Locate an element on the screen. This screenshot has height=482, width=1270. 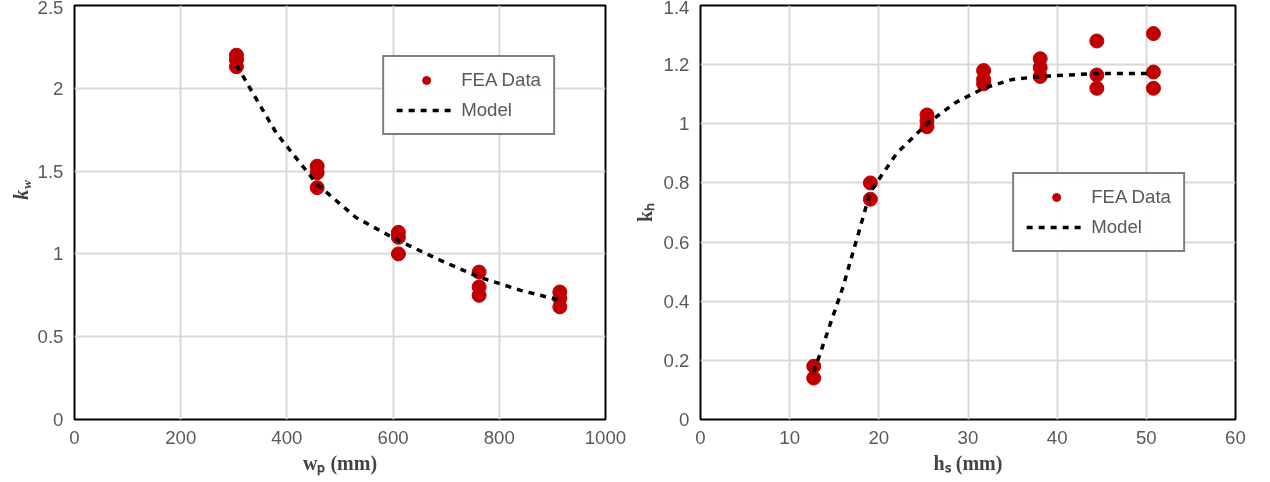
x-tick-label: 10 is located at coordinates (790, 437).